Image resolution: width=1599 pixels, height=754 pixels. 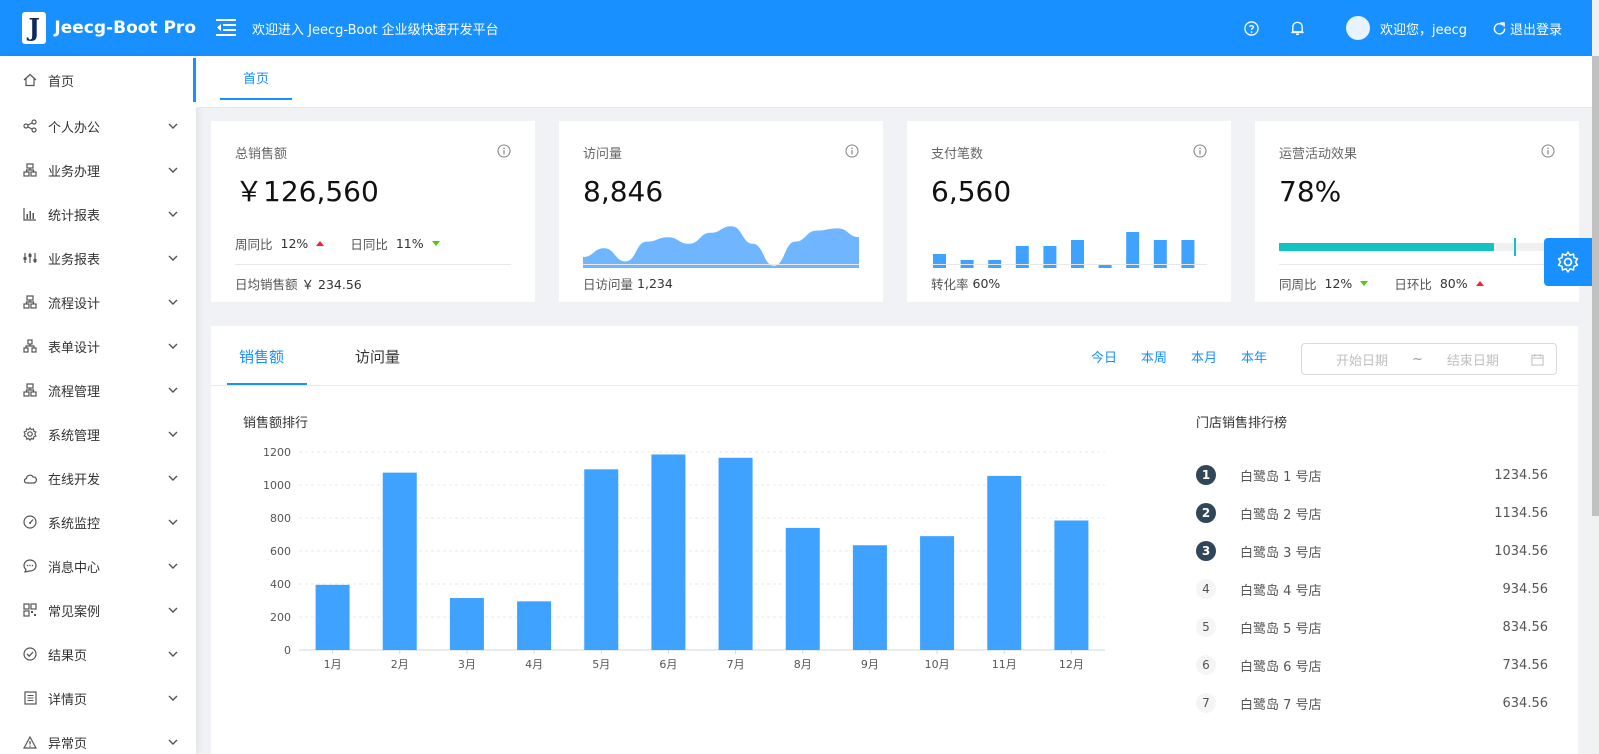 I want to click on date-range-picker: 开始日期 ~ 结束日期, so click(x=1429, y=359).